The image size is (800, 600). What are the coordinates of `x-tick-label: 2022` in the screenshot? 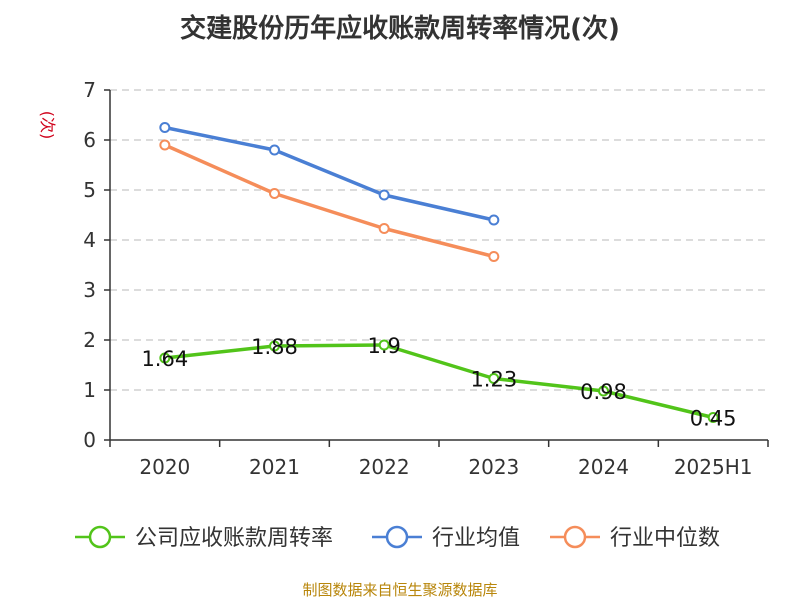 It's located at (384, 467).